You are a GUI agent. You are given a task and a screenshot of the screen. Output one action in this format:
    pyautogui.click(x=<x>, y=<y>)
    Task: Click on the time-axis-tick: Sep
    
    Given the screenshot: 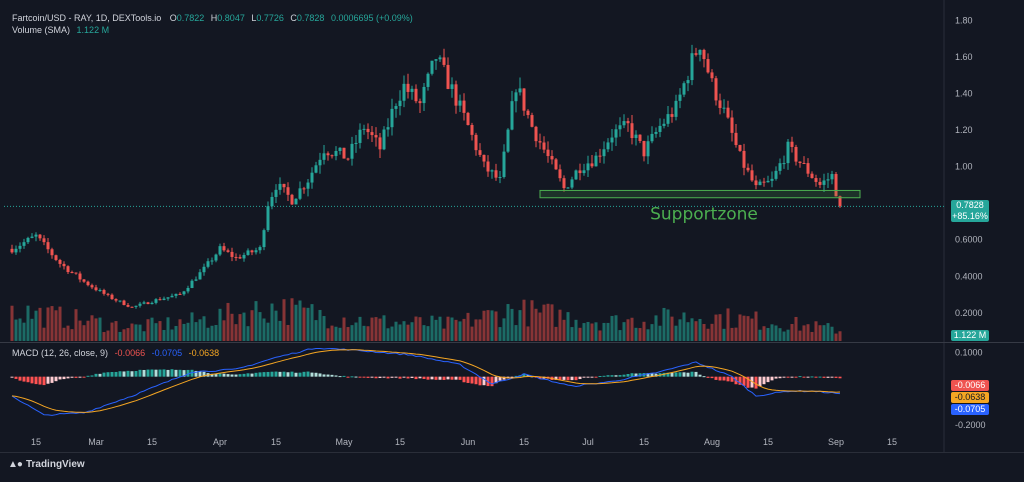 What is the action you would take?
    pyautogui.click(x=836, y=442)
    